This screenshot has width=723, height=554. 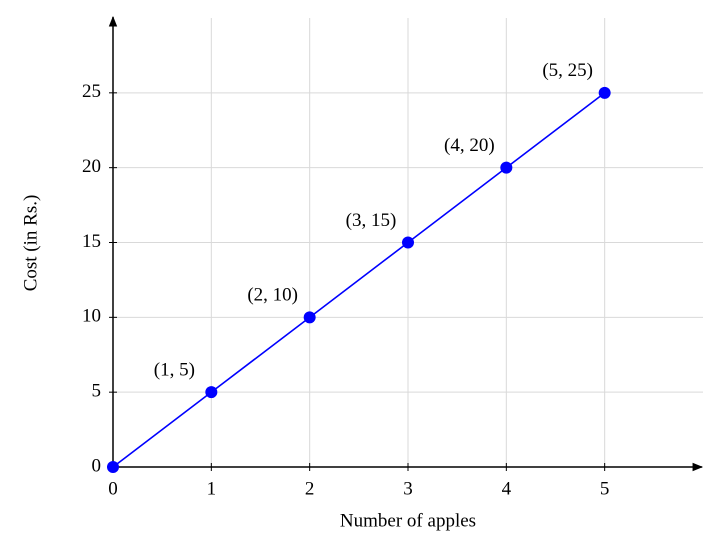 What do you see at coordinates (91, 166) in the screenshot?
I see `y-tick-label: 20` at bounding box center [91, 166].